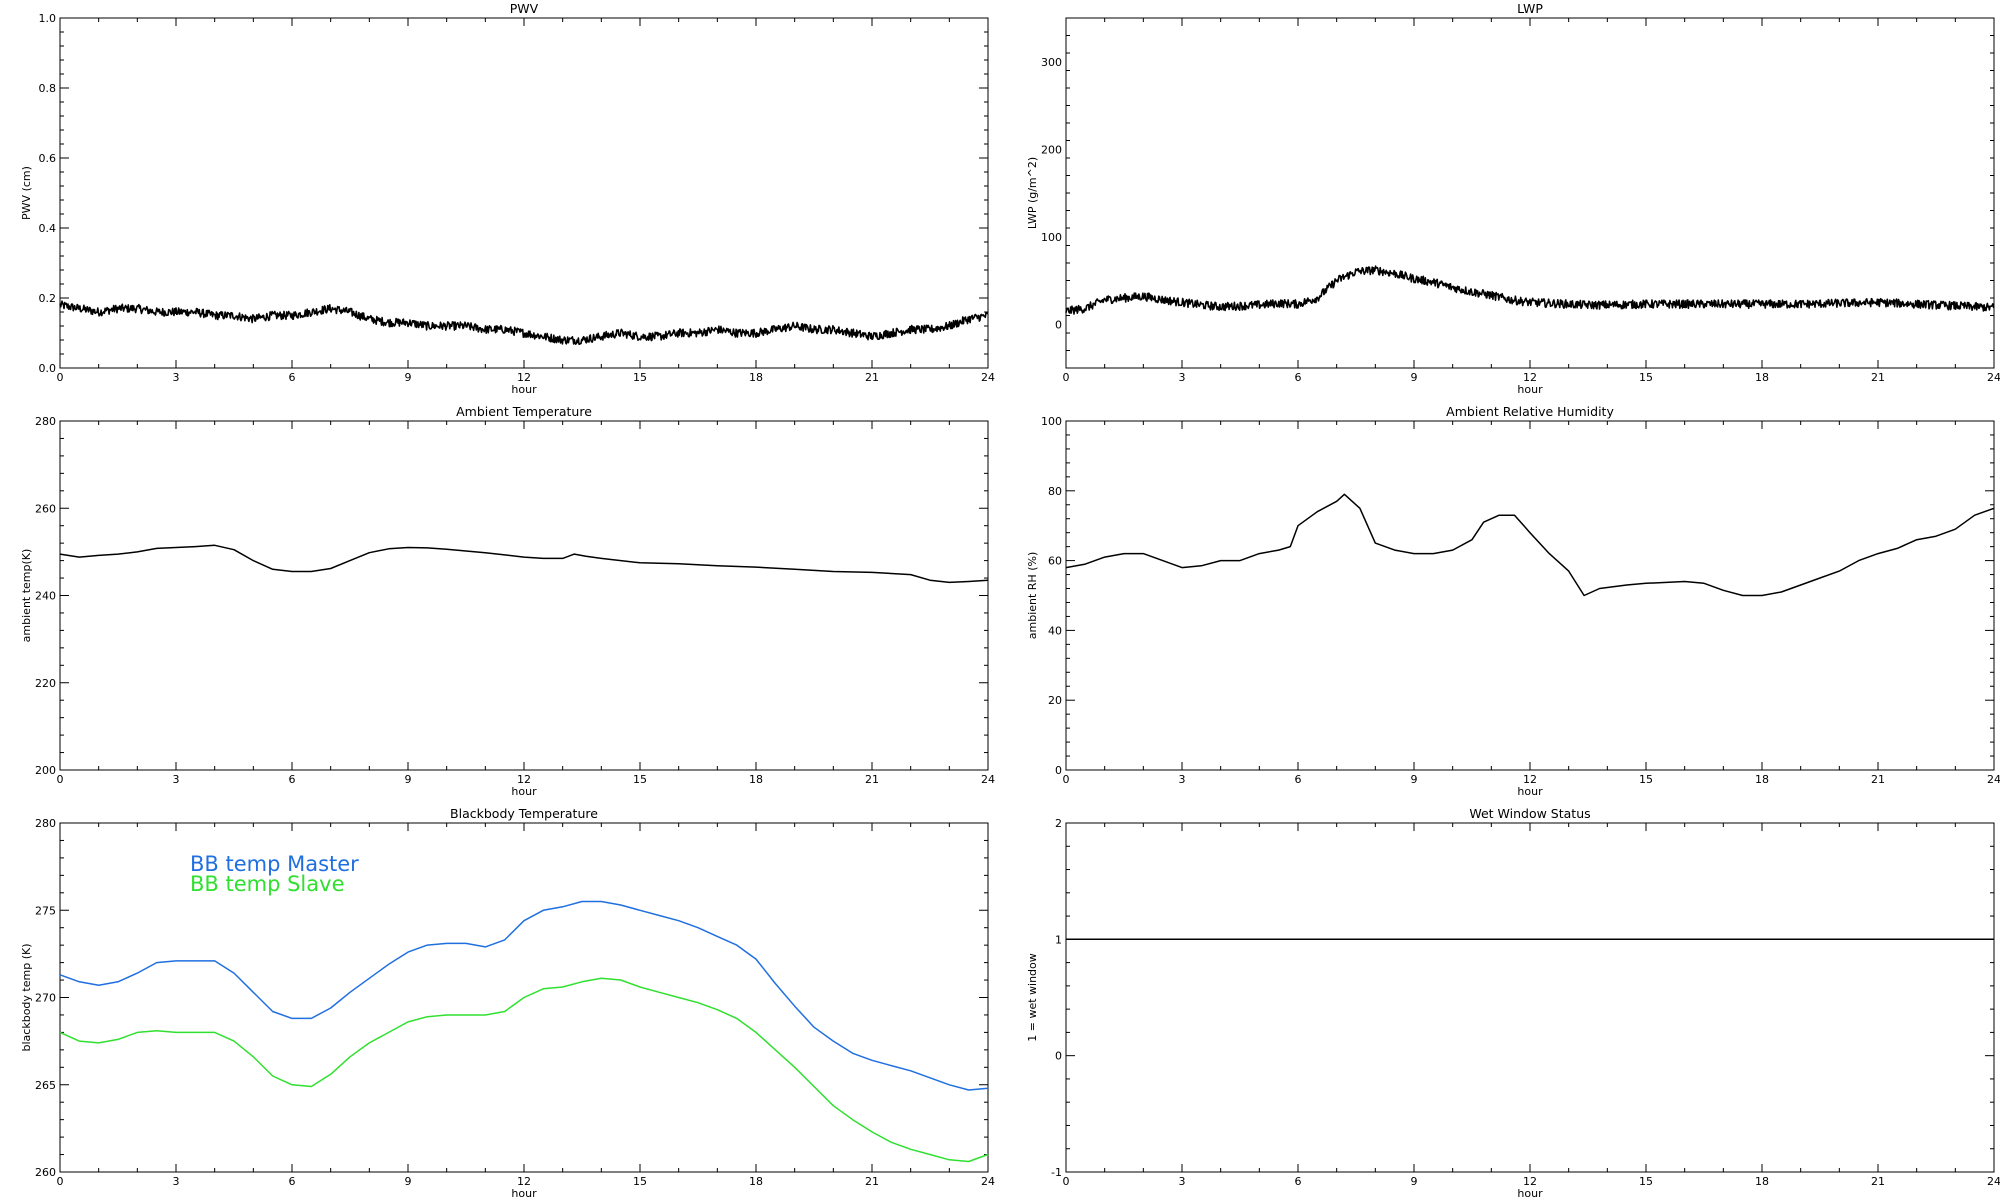  What do you see at coordinates (48, 298) in the screenshot?
I see `y-tick-label: 0.2` at bounding box center [48, 298].